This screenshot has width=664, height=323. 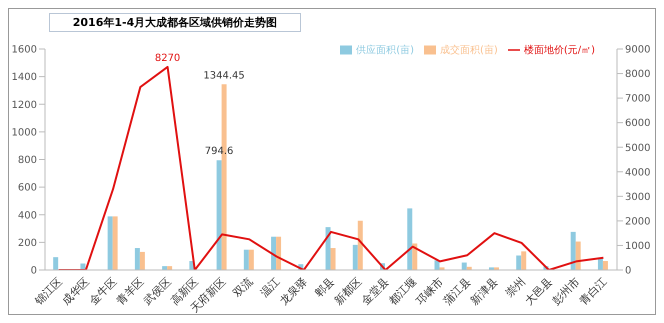 I want to click on y-tick-label: 1000, so click(x=24, y=132).